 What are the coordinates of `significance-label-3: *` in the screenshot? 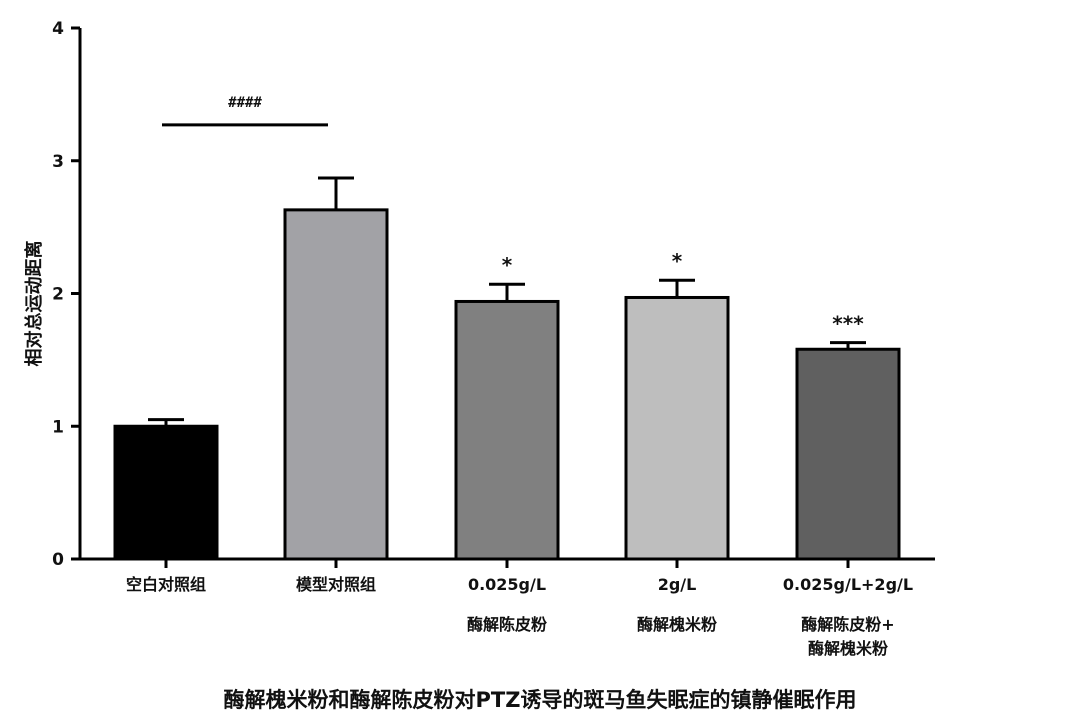 It's located at (677, 261).